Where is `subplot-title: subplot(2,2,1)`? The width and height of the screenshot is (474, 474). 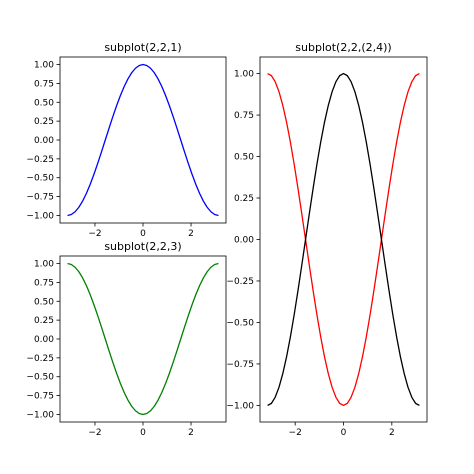
subplot-title: subplot(2,2,1) is located at coordinates (142, 47).